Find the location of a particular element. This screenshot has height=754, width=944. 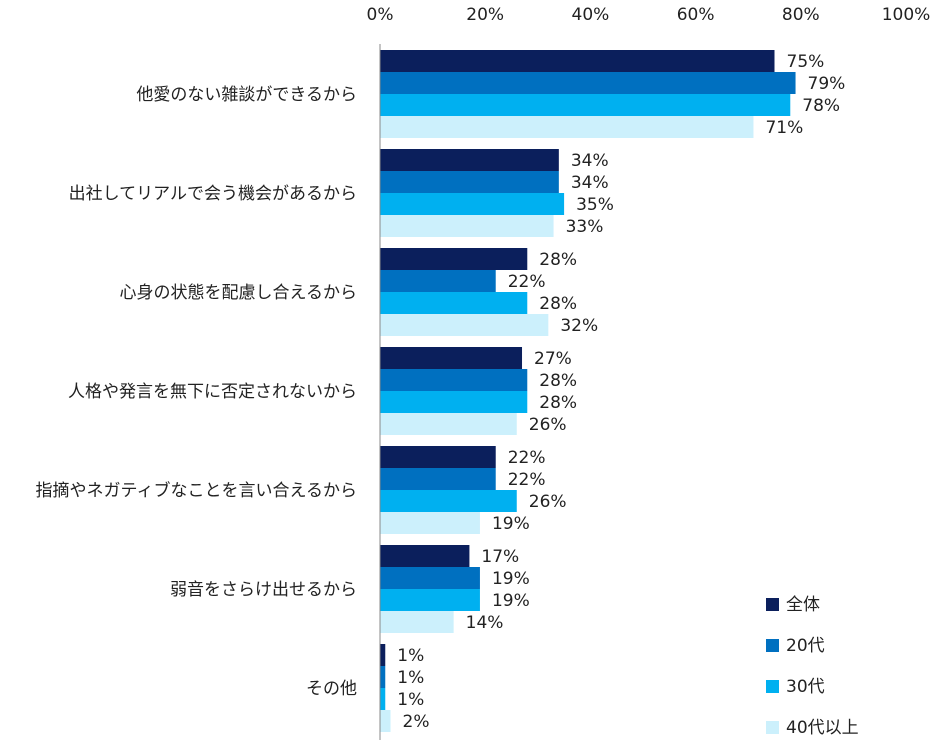

data-label: 14% is located at coordinates (485, 623).